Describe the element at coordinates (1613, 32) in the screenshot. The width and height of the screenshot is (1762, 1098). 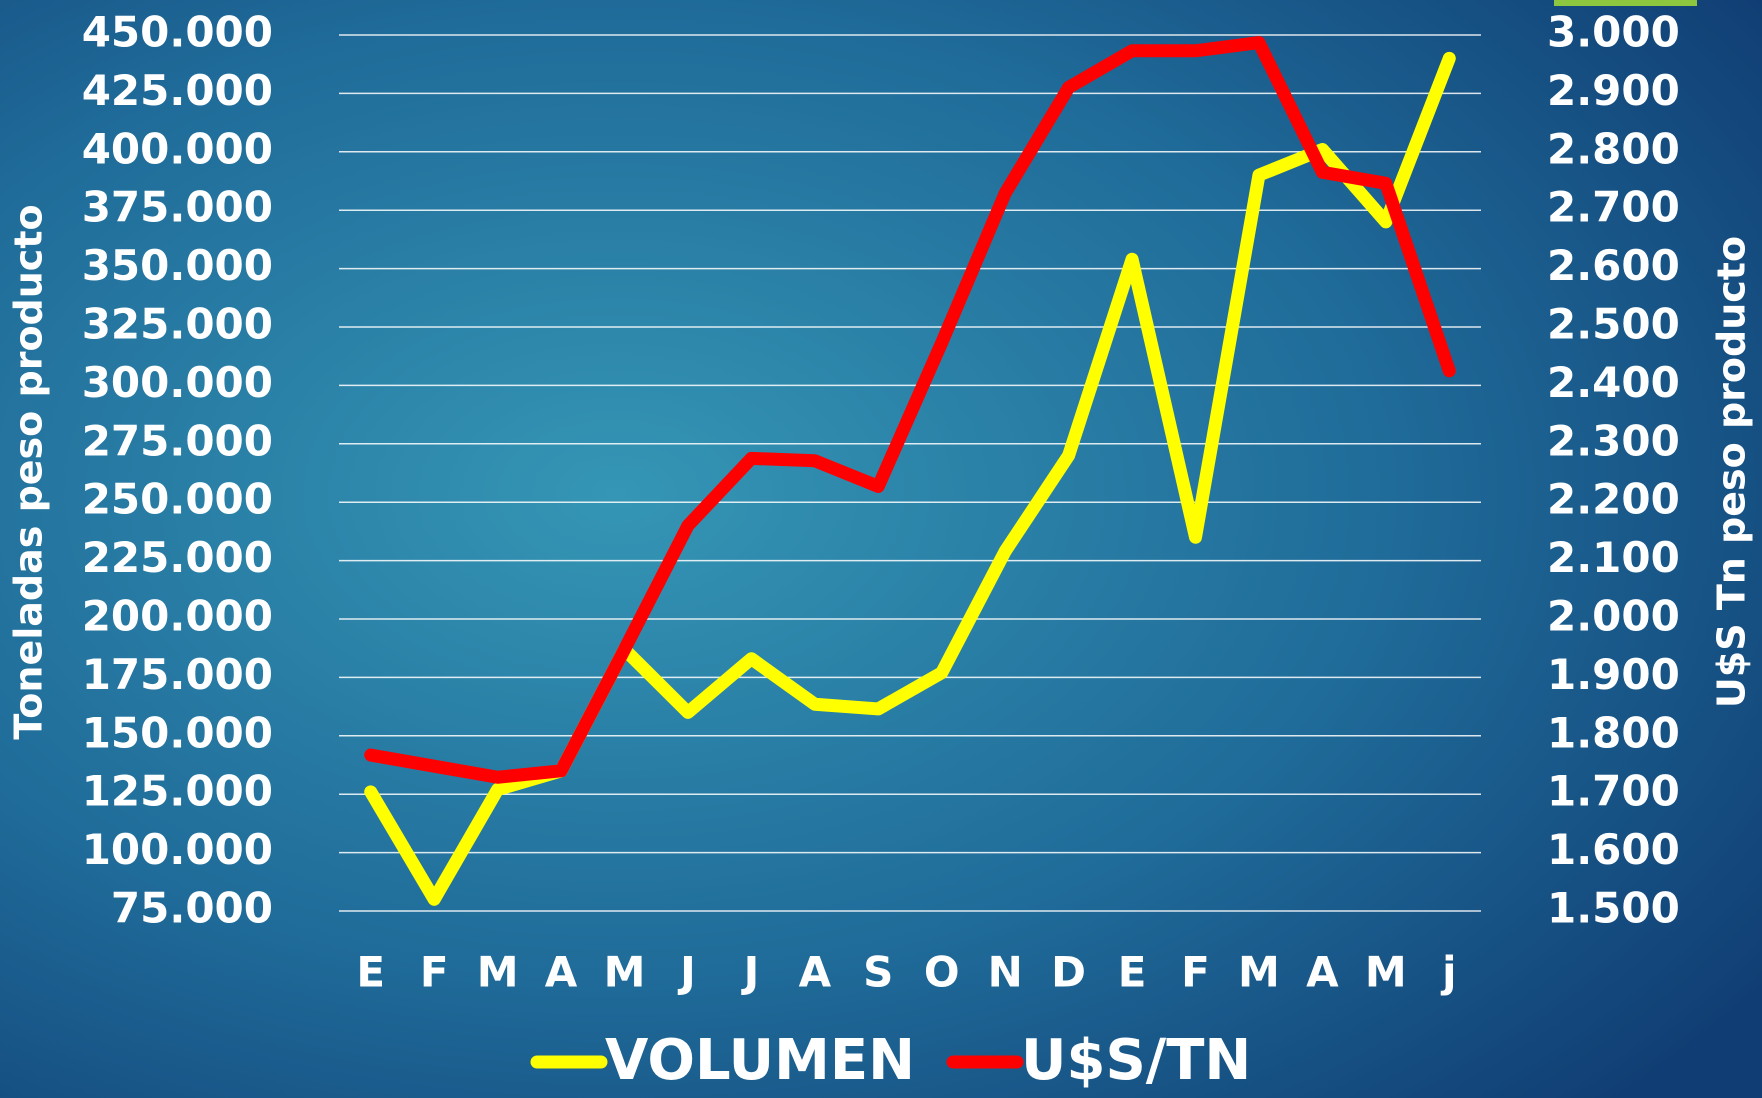
I see `y2-tick-label: 3.000` at that location.